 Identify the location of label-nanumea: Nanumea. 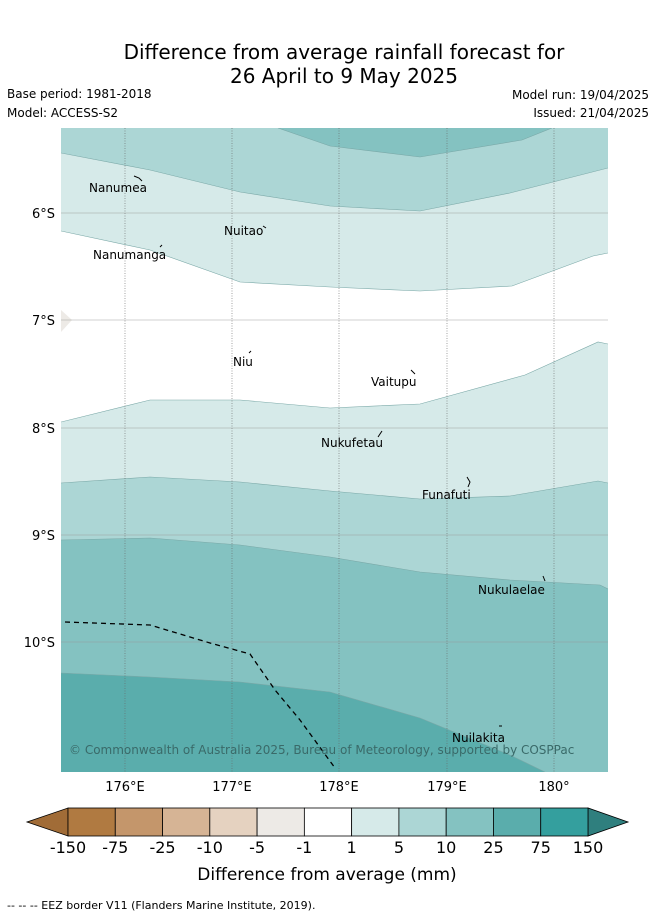
(118, 188).